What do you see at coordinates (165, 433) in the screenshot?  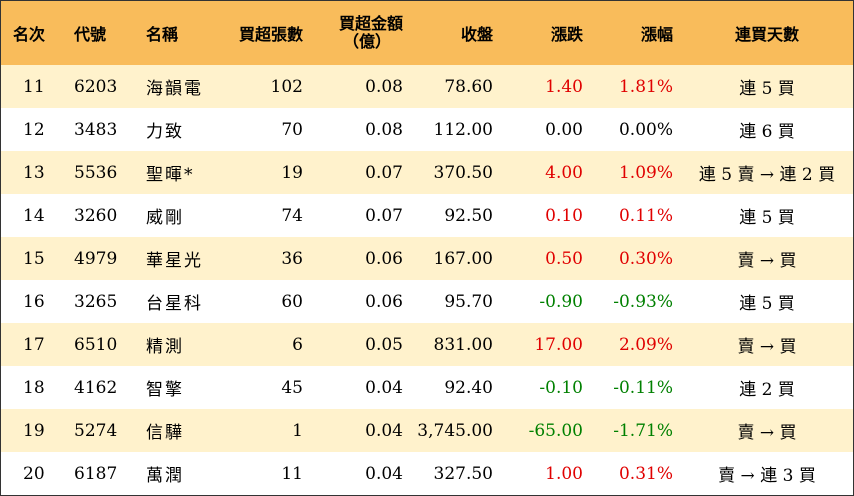 I see `cell-name: 信驊` at bounding box center [165, 433].